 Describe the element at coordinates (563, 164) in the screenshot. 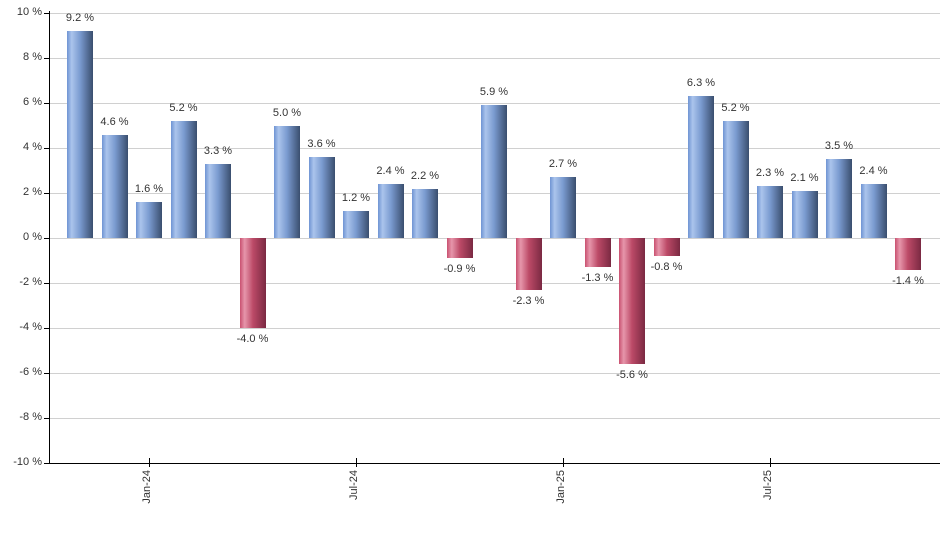

I see `bar-value-label: 2.7 %` at that location.